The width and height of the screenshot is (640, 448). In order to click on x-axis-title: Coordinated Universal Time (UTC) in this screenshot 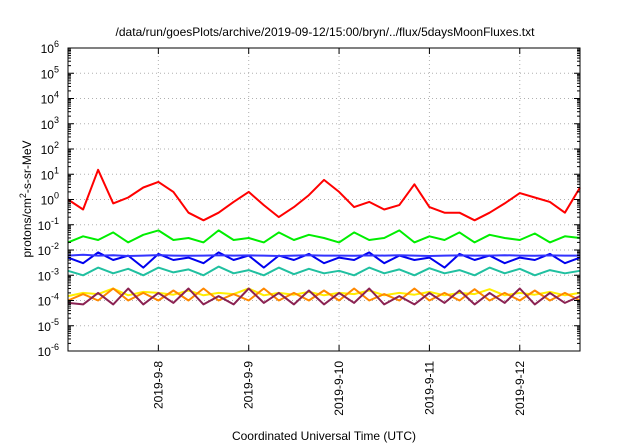, I will do `click(324, 436)`.